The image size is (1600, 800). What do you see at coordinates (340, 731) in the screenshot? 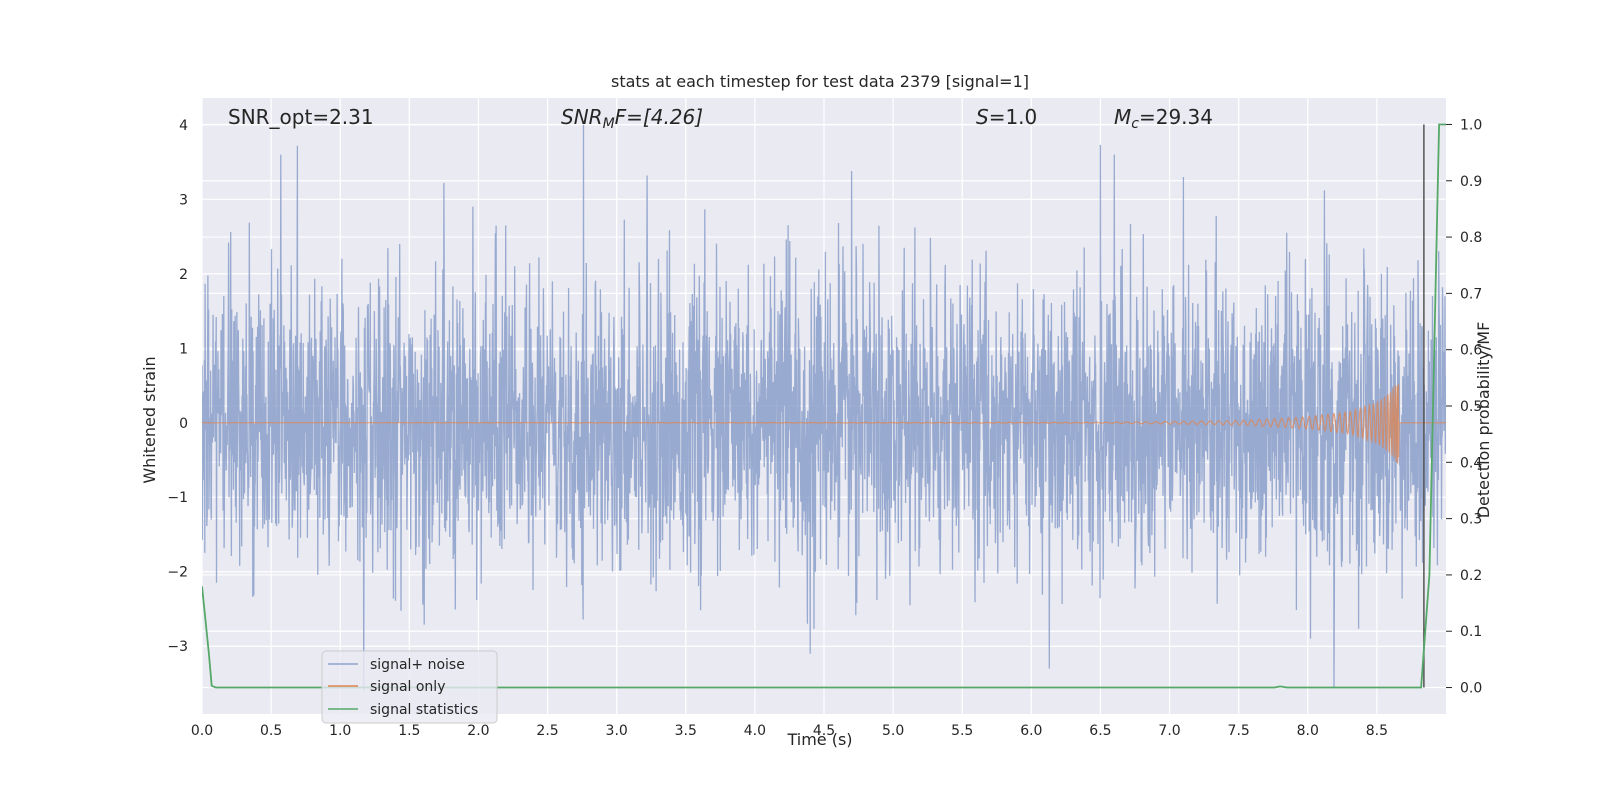
I see `x-tick-label: 1.0` at bounding box center [340, 731].